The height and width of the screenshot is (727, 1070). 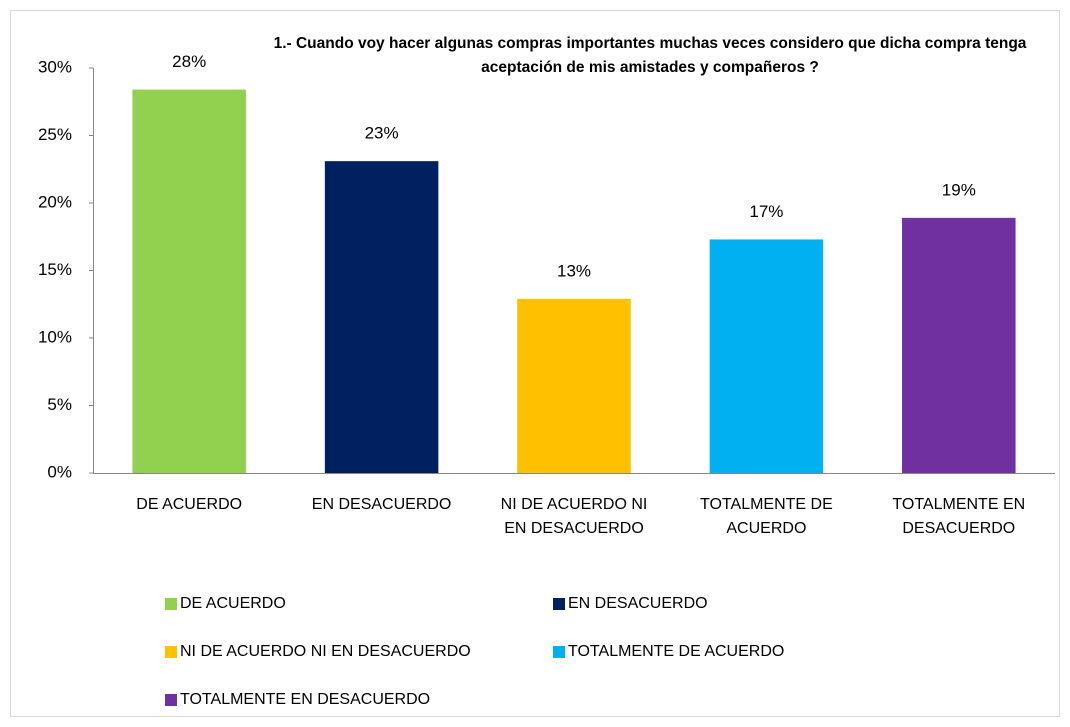 I want to click on legend-label: TOTALMENTE EN DESACUERDO, so click(x=305, y=699).